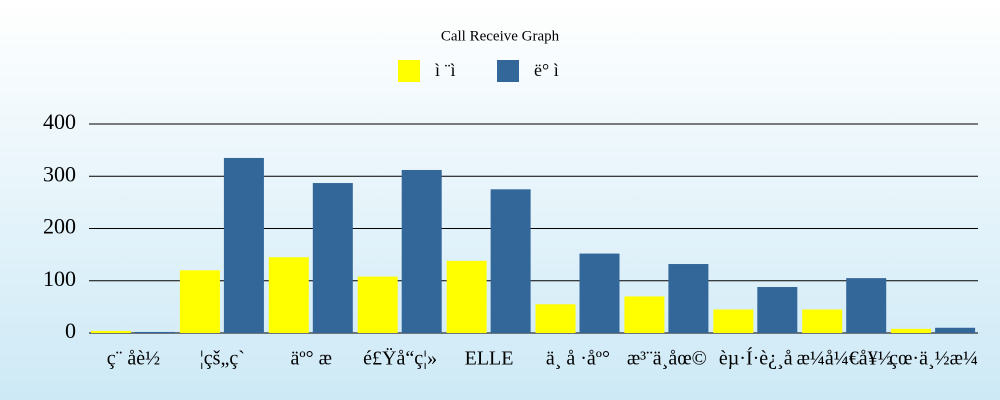  Describe the element at coordinates (845, 359) in the screenshot. I see `x-tick-label: æ¼å¼€å¥½` at that location.